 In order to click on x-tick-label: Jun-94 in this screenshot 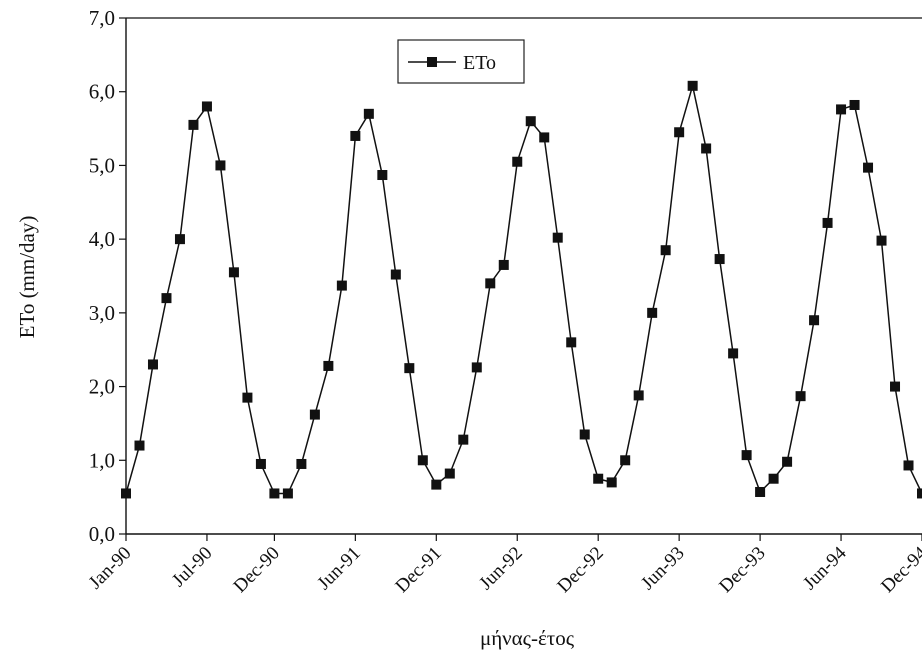, I will do `click(825, 568)`.